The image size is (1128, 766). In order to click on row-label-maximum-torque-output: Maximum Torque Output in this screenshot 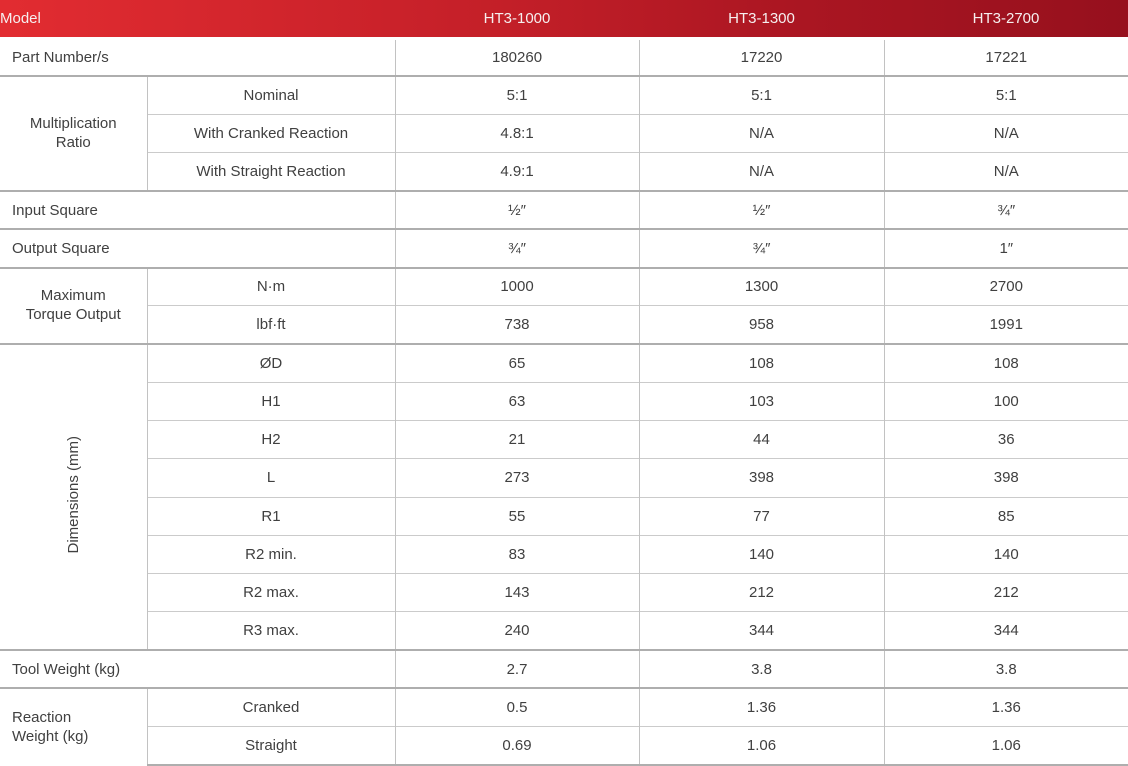, I will do `click(73, 305)`.